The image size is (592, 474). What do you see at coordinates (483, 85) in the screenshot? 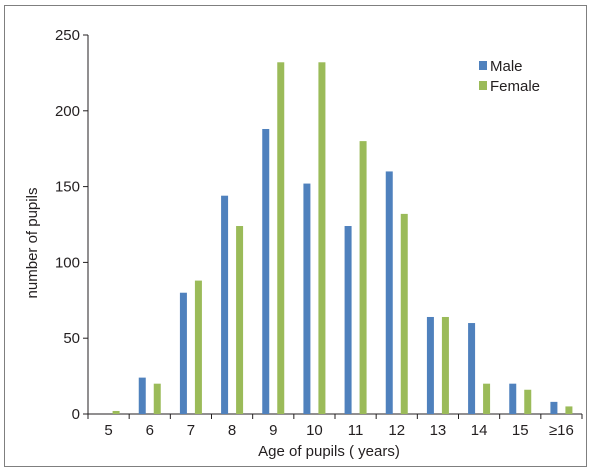
I see `legend-swatch-female` at bounding box center [483, 85].